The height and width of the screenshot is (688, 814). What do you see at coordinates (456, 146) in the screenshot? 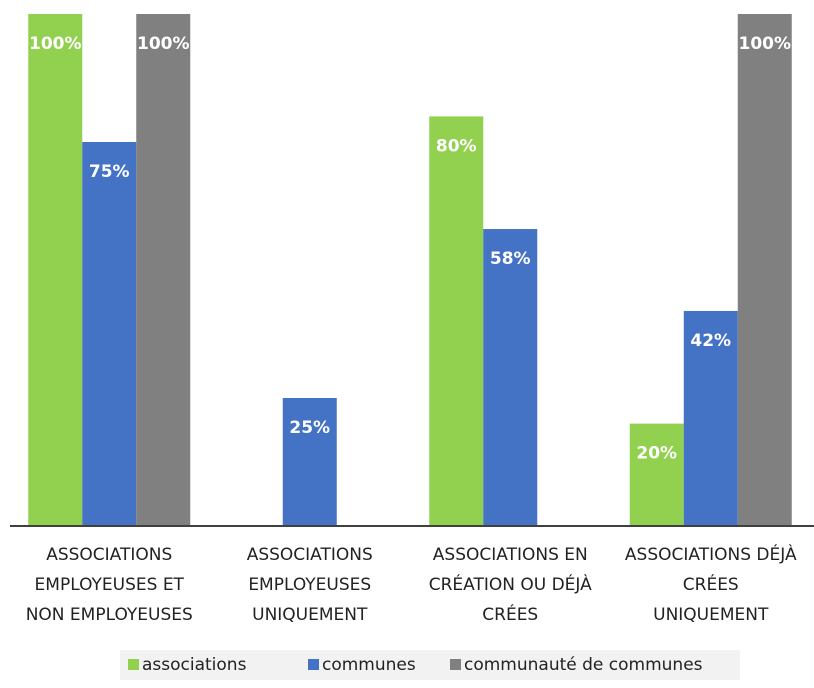
I see `value-label: 80%` at bounding box center [456, 146].